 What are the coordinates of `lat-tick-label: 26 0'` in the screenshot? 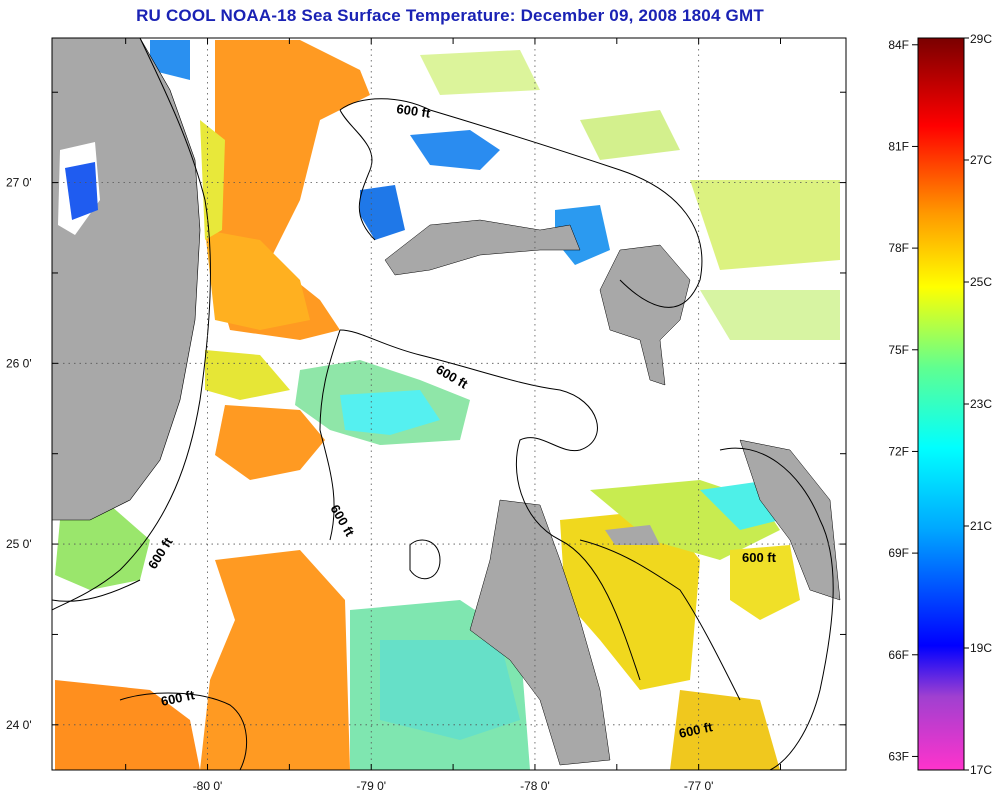 It's located at (19, 363).